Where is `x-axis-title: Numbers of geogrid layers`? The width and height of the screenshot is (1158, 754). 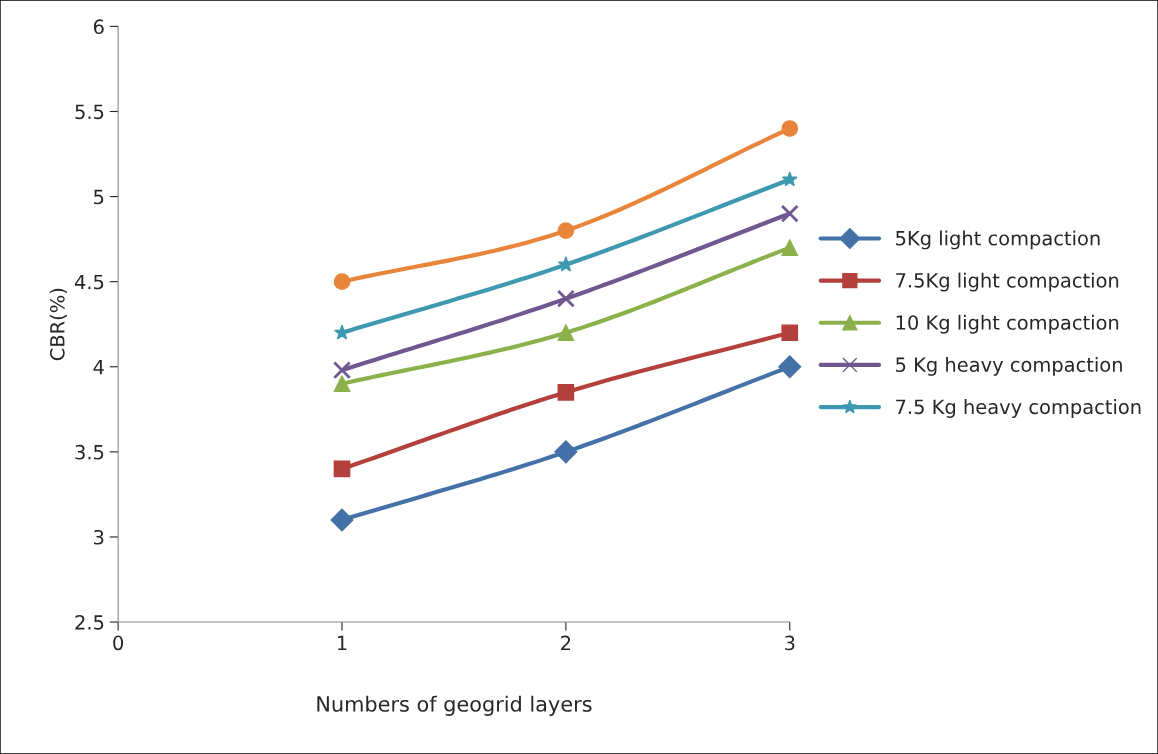
x-axis-title: Numbers of geogrid layers is located at coordinates (454, 705).